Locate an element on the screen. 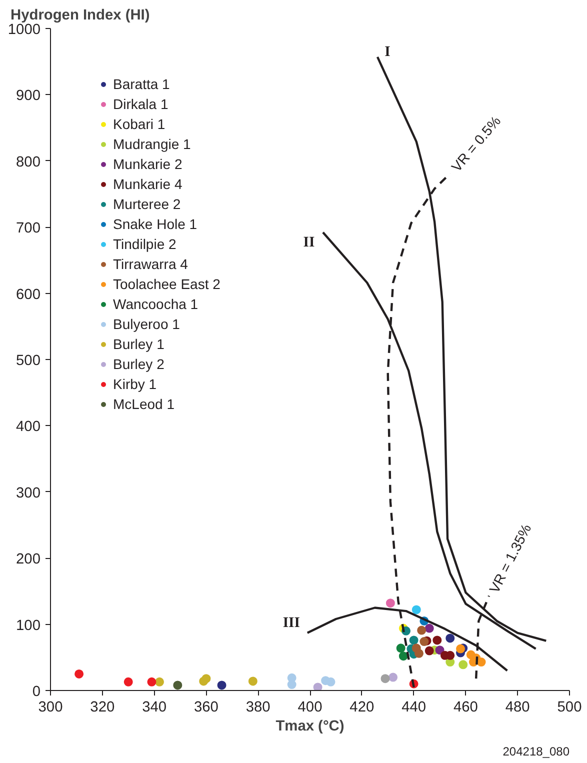 The width and height of the screenshot is (587, 763). legend-label: Bulyeroo 1 is located at coordinates (146, 324).